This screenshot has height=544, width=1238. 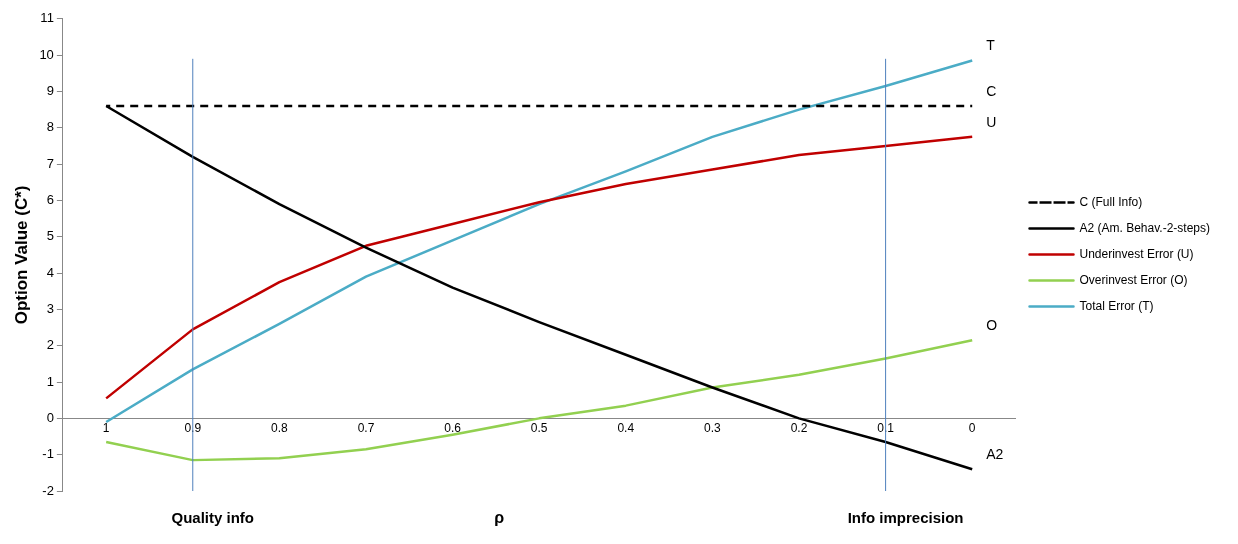 I want to click on ref-line-label: Quality info, so click(x=213, y=518).